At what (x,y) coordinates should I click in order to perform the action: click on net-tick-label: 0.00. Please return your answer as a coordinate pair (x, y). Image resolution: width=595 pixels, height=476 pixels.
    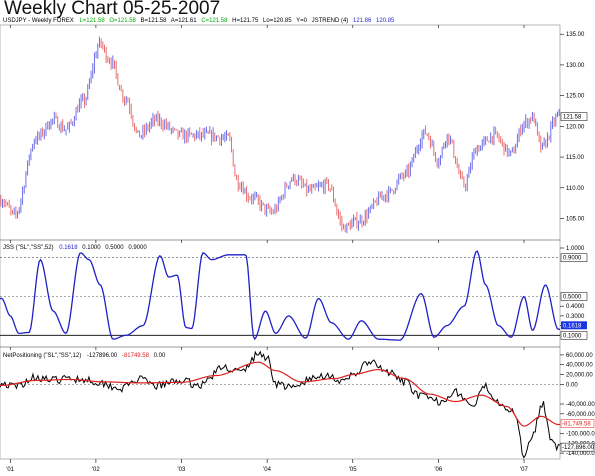
    Looking at the image, I should click on (572, 385).